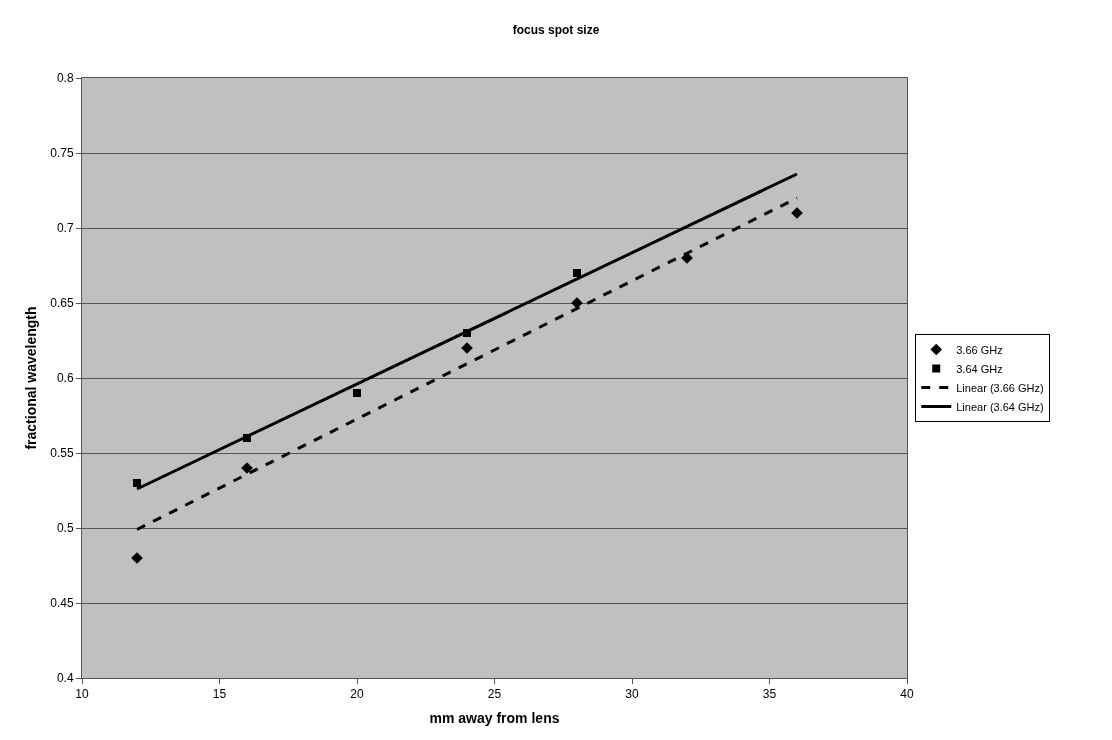 This screenshot has height=740, width=1112. What do you see at coordinates (494, 694) in the screenshot?
I see `x-tick-label: 25` at bounding box center [494, 694].